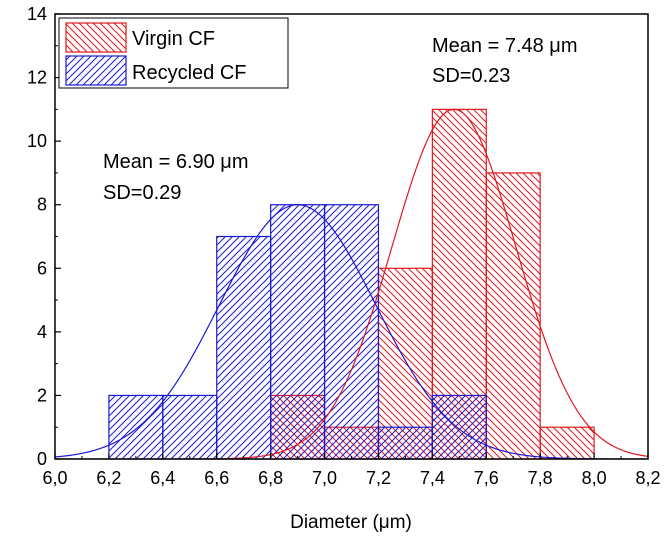 This screenshot has height=536, width=669. Describe the element at coordinates (42, 332) in the screenshot. I see `y-tick-label: 4` at that location.